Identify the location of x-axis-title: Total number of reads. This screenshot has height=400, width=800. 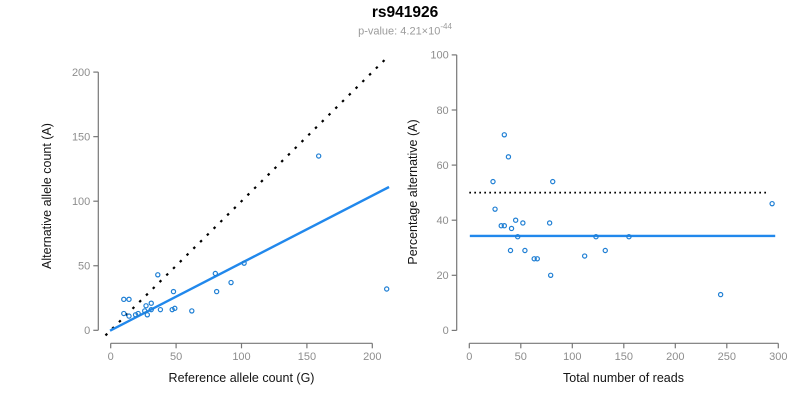
(623, 378).